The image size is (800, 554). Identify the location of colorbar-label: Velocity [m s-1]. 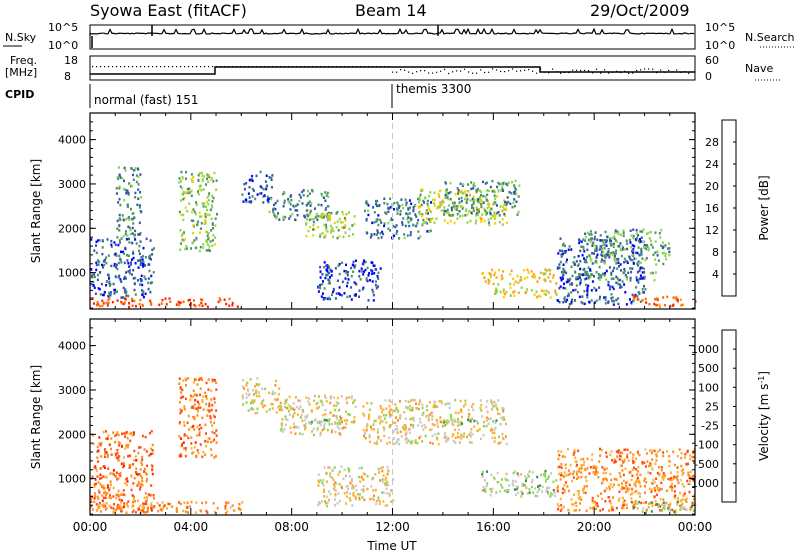
(764, 416).